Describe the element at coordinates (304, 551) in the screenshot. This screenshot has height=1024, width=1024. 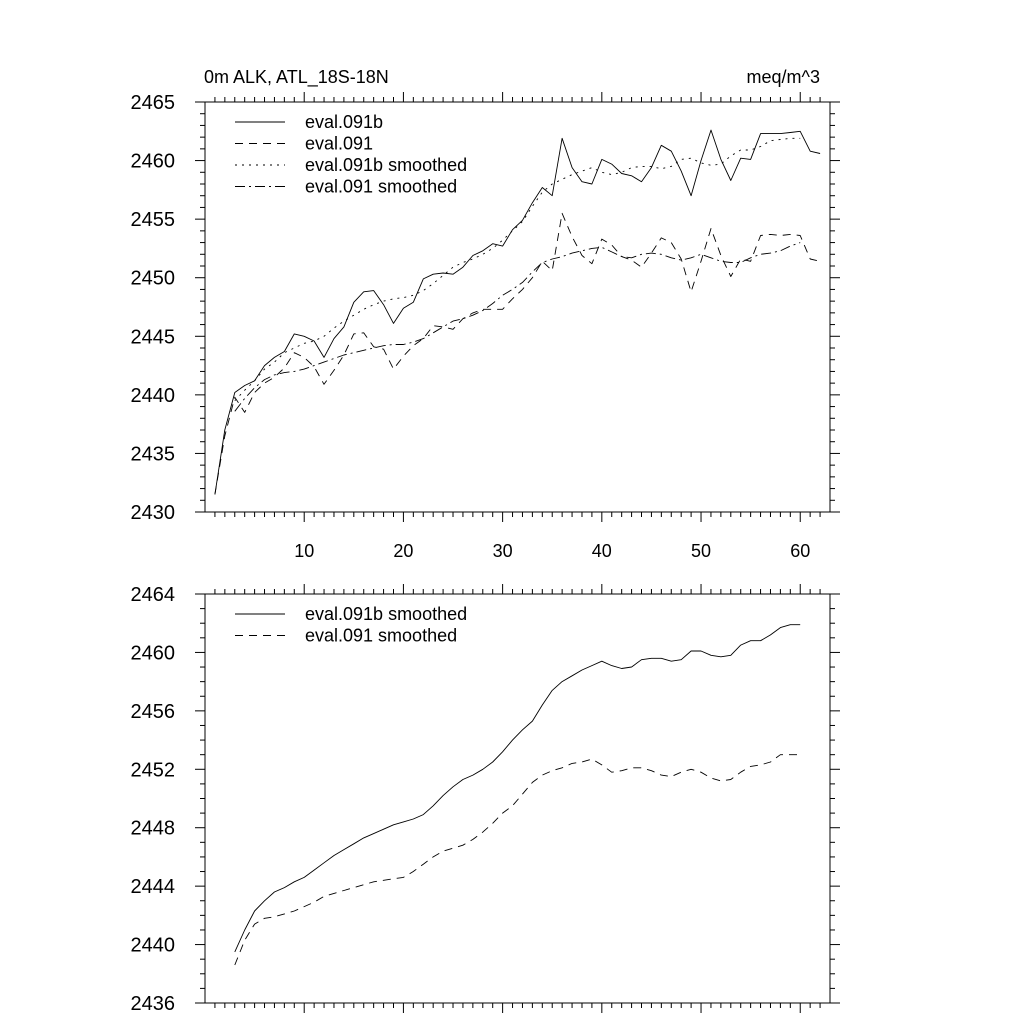
I see `x-tick-label: 10` at that location.